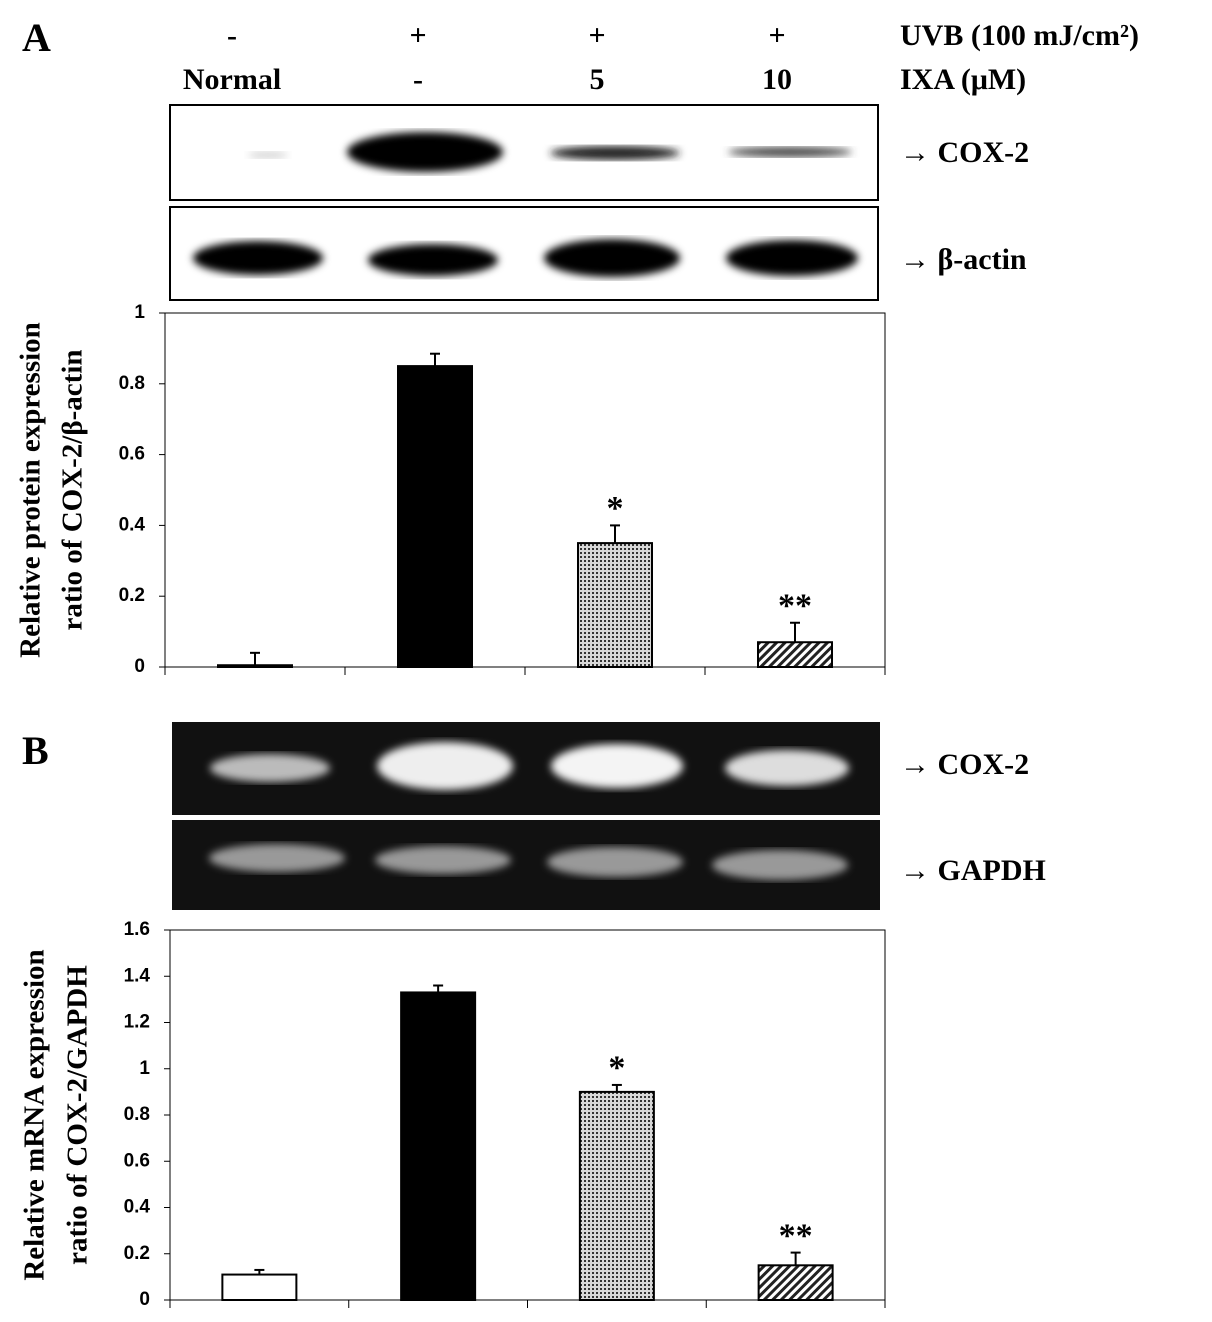 The width and height of the screenshot is (1212, 1322). What do you see at coordinates (777, 79) in the screenshot?
I see `treatment-label: 10` at bounding box center [777, 79].